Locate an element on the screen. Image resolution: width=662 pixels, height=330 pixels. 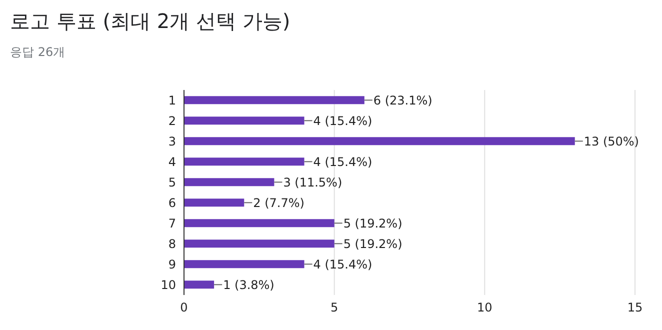
chart-title: 로고 투표 (최대 2개 선택 가능) is located at coordinates (150, 21).